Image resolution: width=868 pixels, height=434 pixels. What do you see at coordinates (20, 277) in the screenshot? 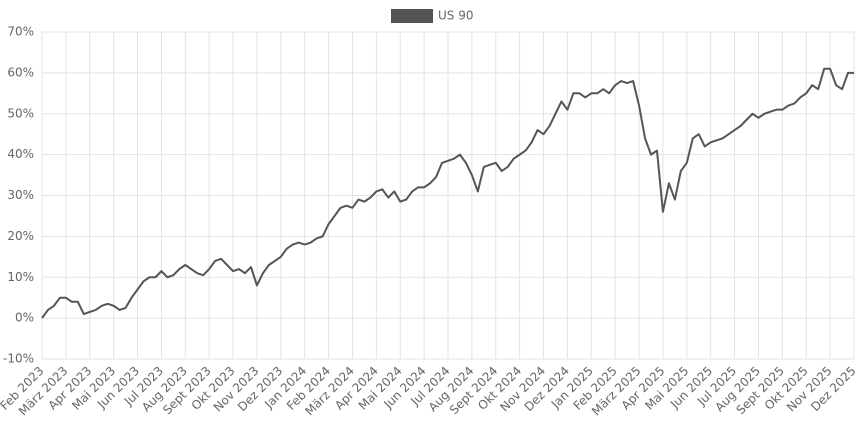
I see `y-tick-label: 10%` at bounding box center [20, 277].